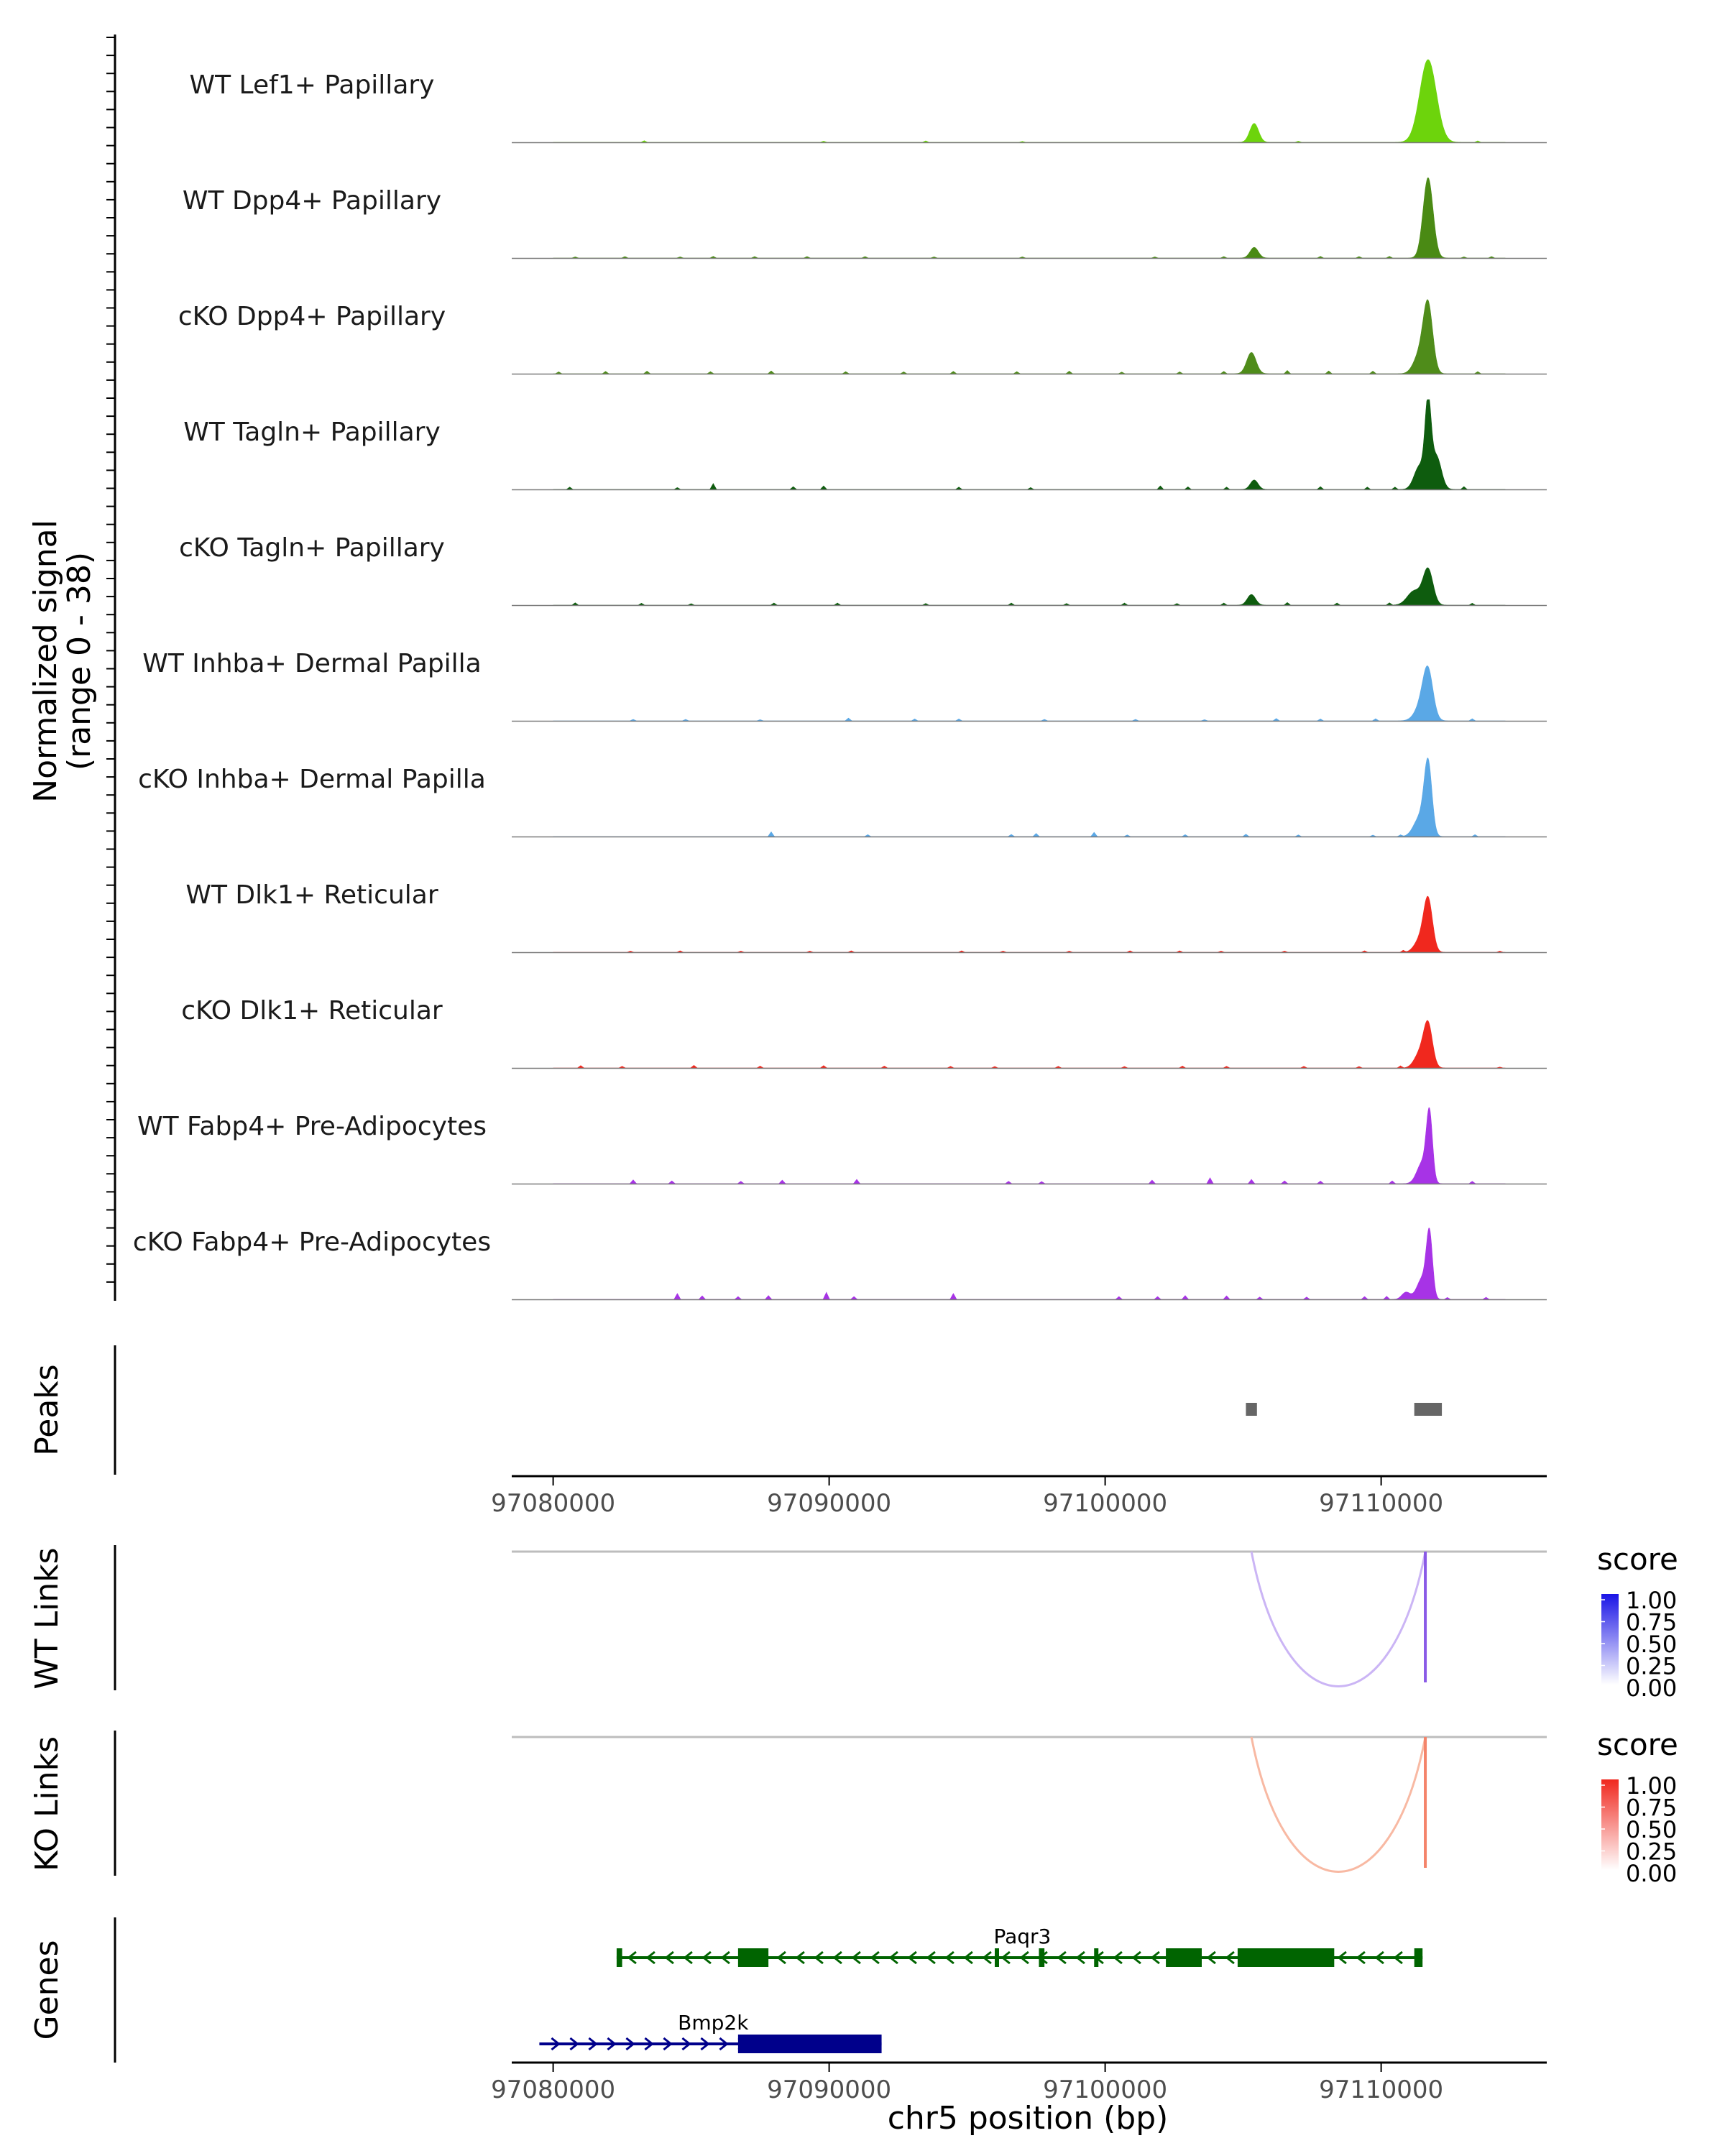 The height and width of the screenshot is (2156, 1725). What do you see at coordinates (311, 663) in the screenshot?
I see `track-label: WT Inhba+ Dermal Papilla` at bounding box center [311, 663].